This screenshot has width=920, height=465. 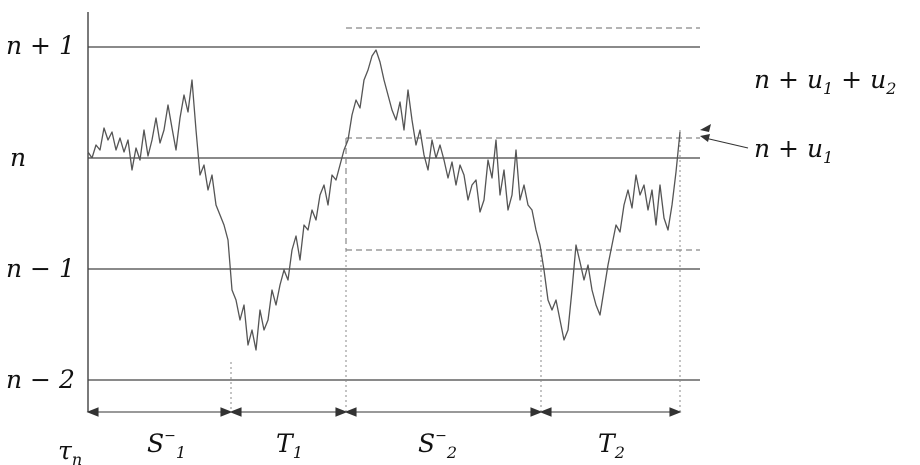 What do you see at coordinates (40, 45) in the screenshot?
I see `label-n-plus-1: n + 1` at bounding box center [40, 45].